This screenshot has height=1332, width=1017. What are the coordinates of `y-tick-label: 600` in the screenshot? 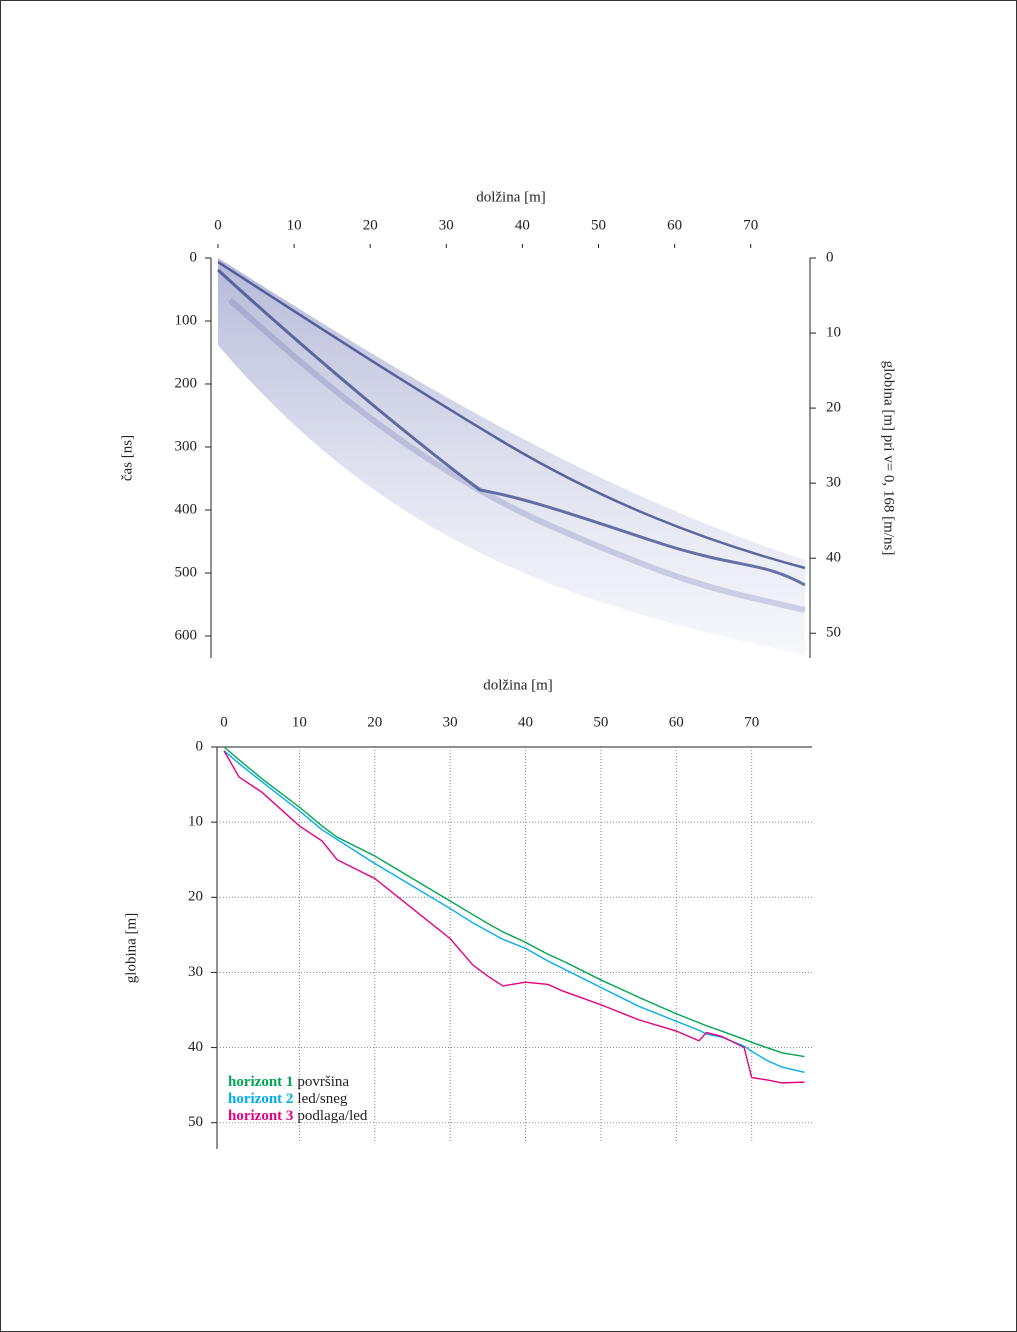 It's located at (186, 635).